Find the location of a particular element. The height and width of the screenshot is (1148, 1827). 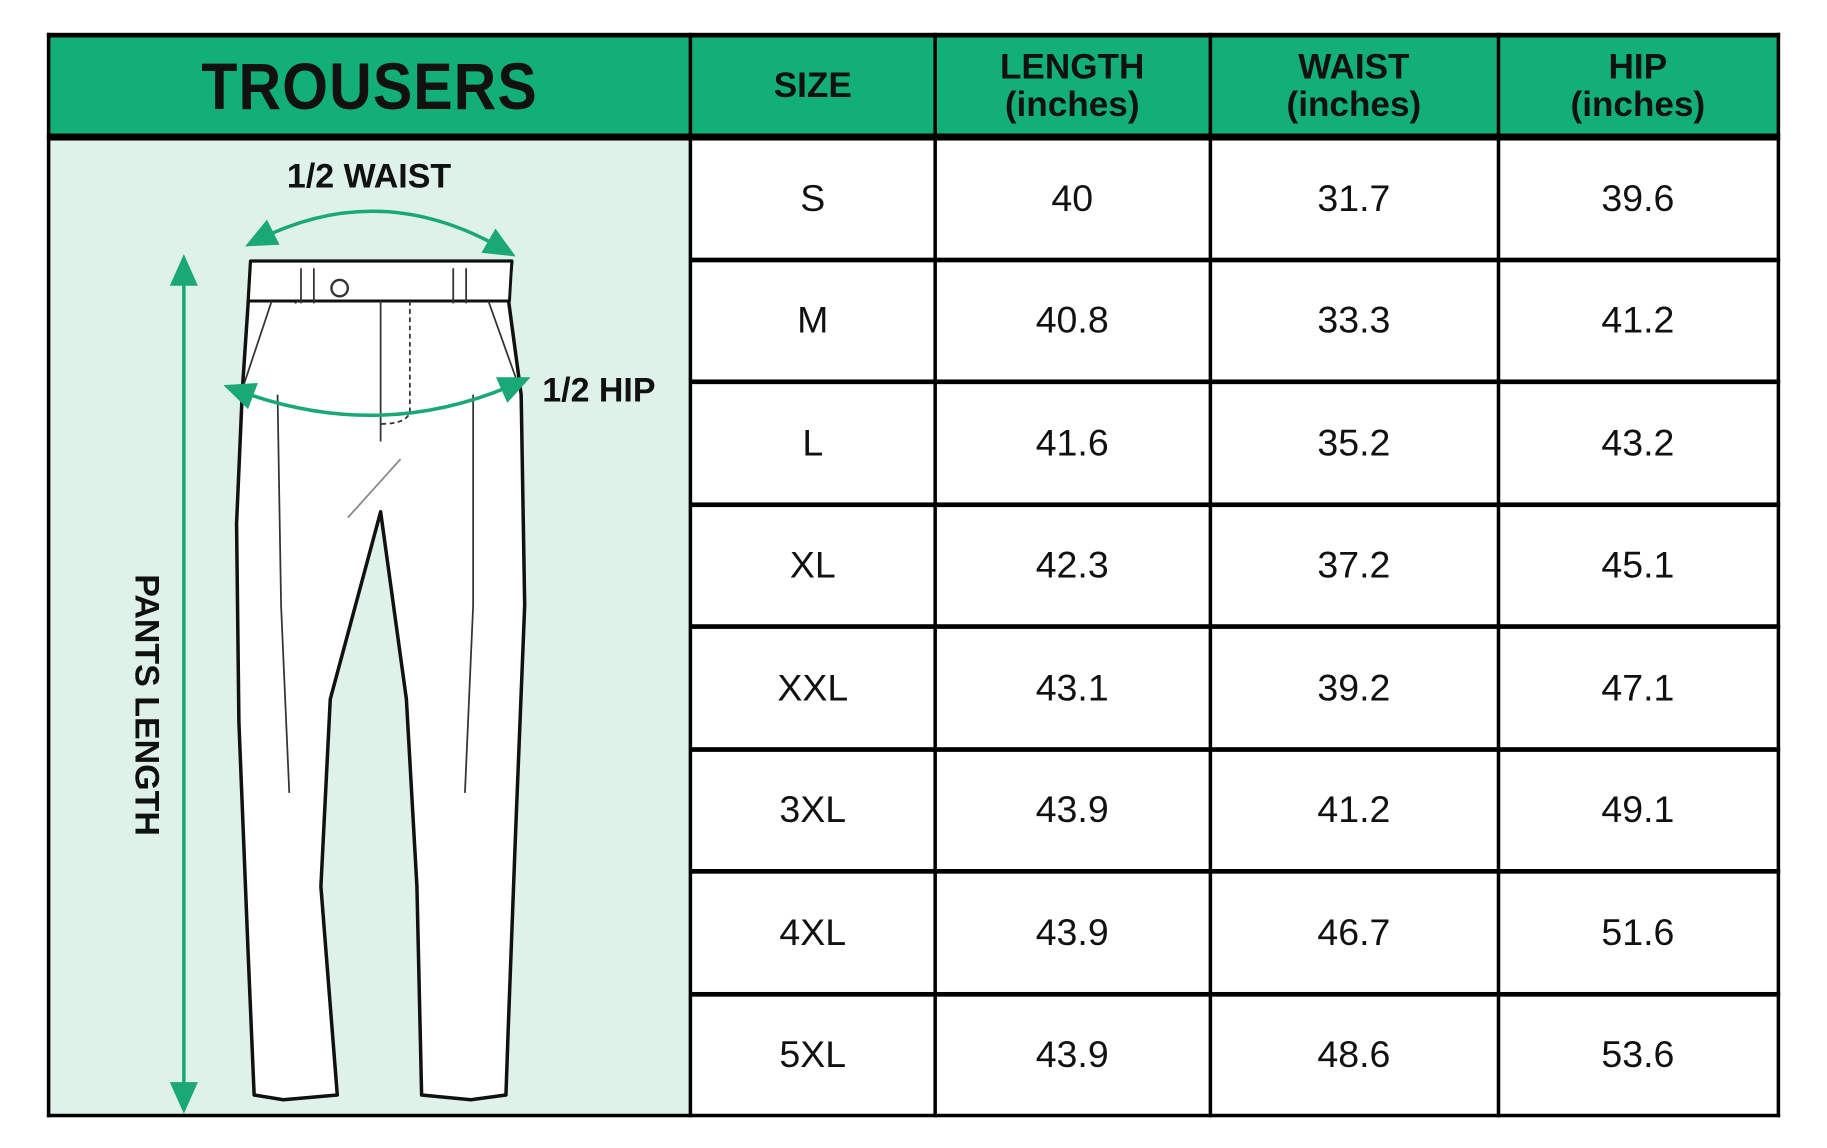

hip-label: 1/2 HIP is located at coordinates (599, 391).